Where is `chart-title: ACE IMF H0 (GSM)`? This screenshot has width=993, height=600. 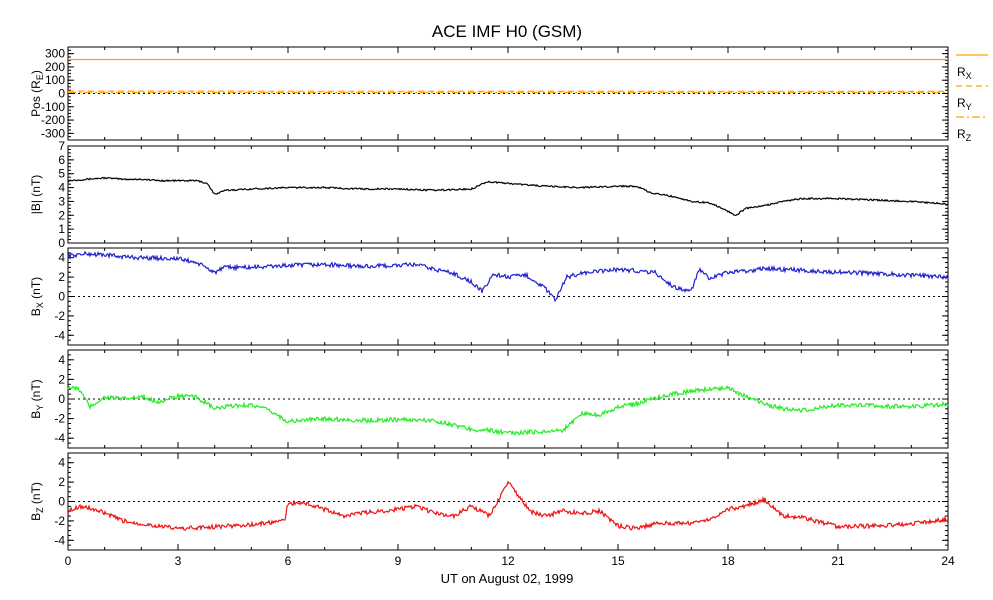
chart-title: ACE IMF H0 (GSM) is located at coordinates (507, 31).